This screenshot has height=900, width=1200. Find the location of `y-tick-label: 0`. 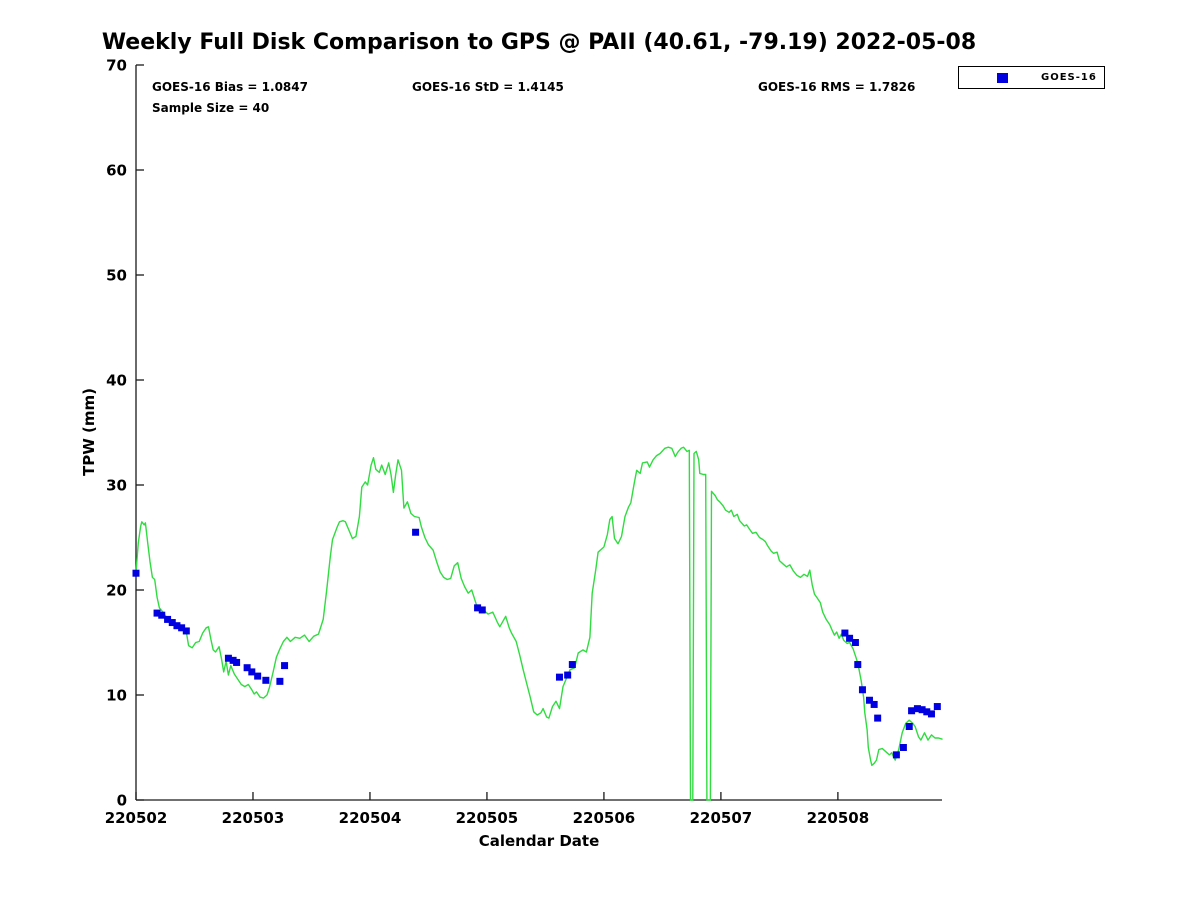

y-tick-label: 0 is located at coordinates (122, 801).